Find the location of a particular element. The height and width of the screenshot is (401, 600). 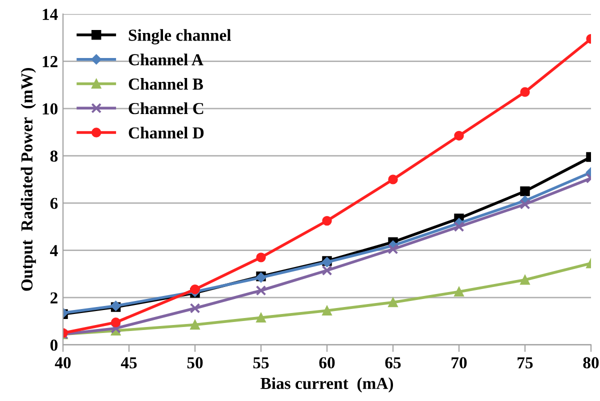

x-tick-label: 75 is located at coordinates (525, 362).